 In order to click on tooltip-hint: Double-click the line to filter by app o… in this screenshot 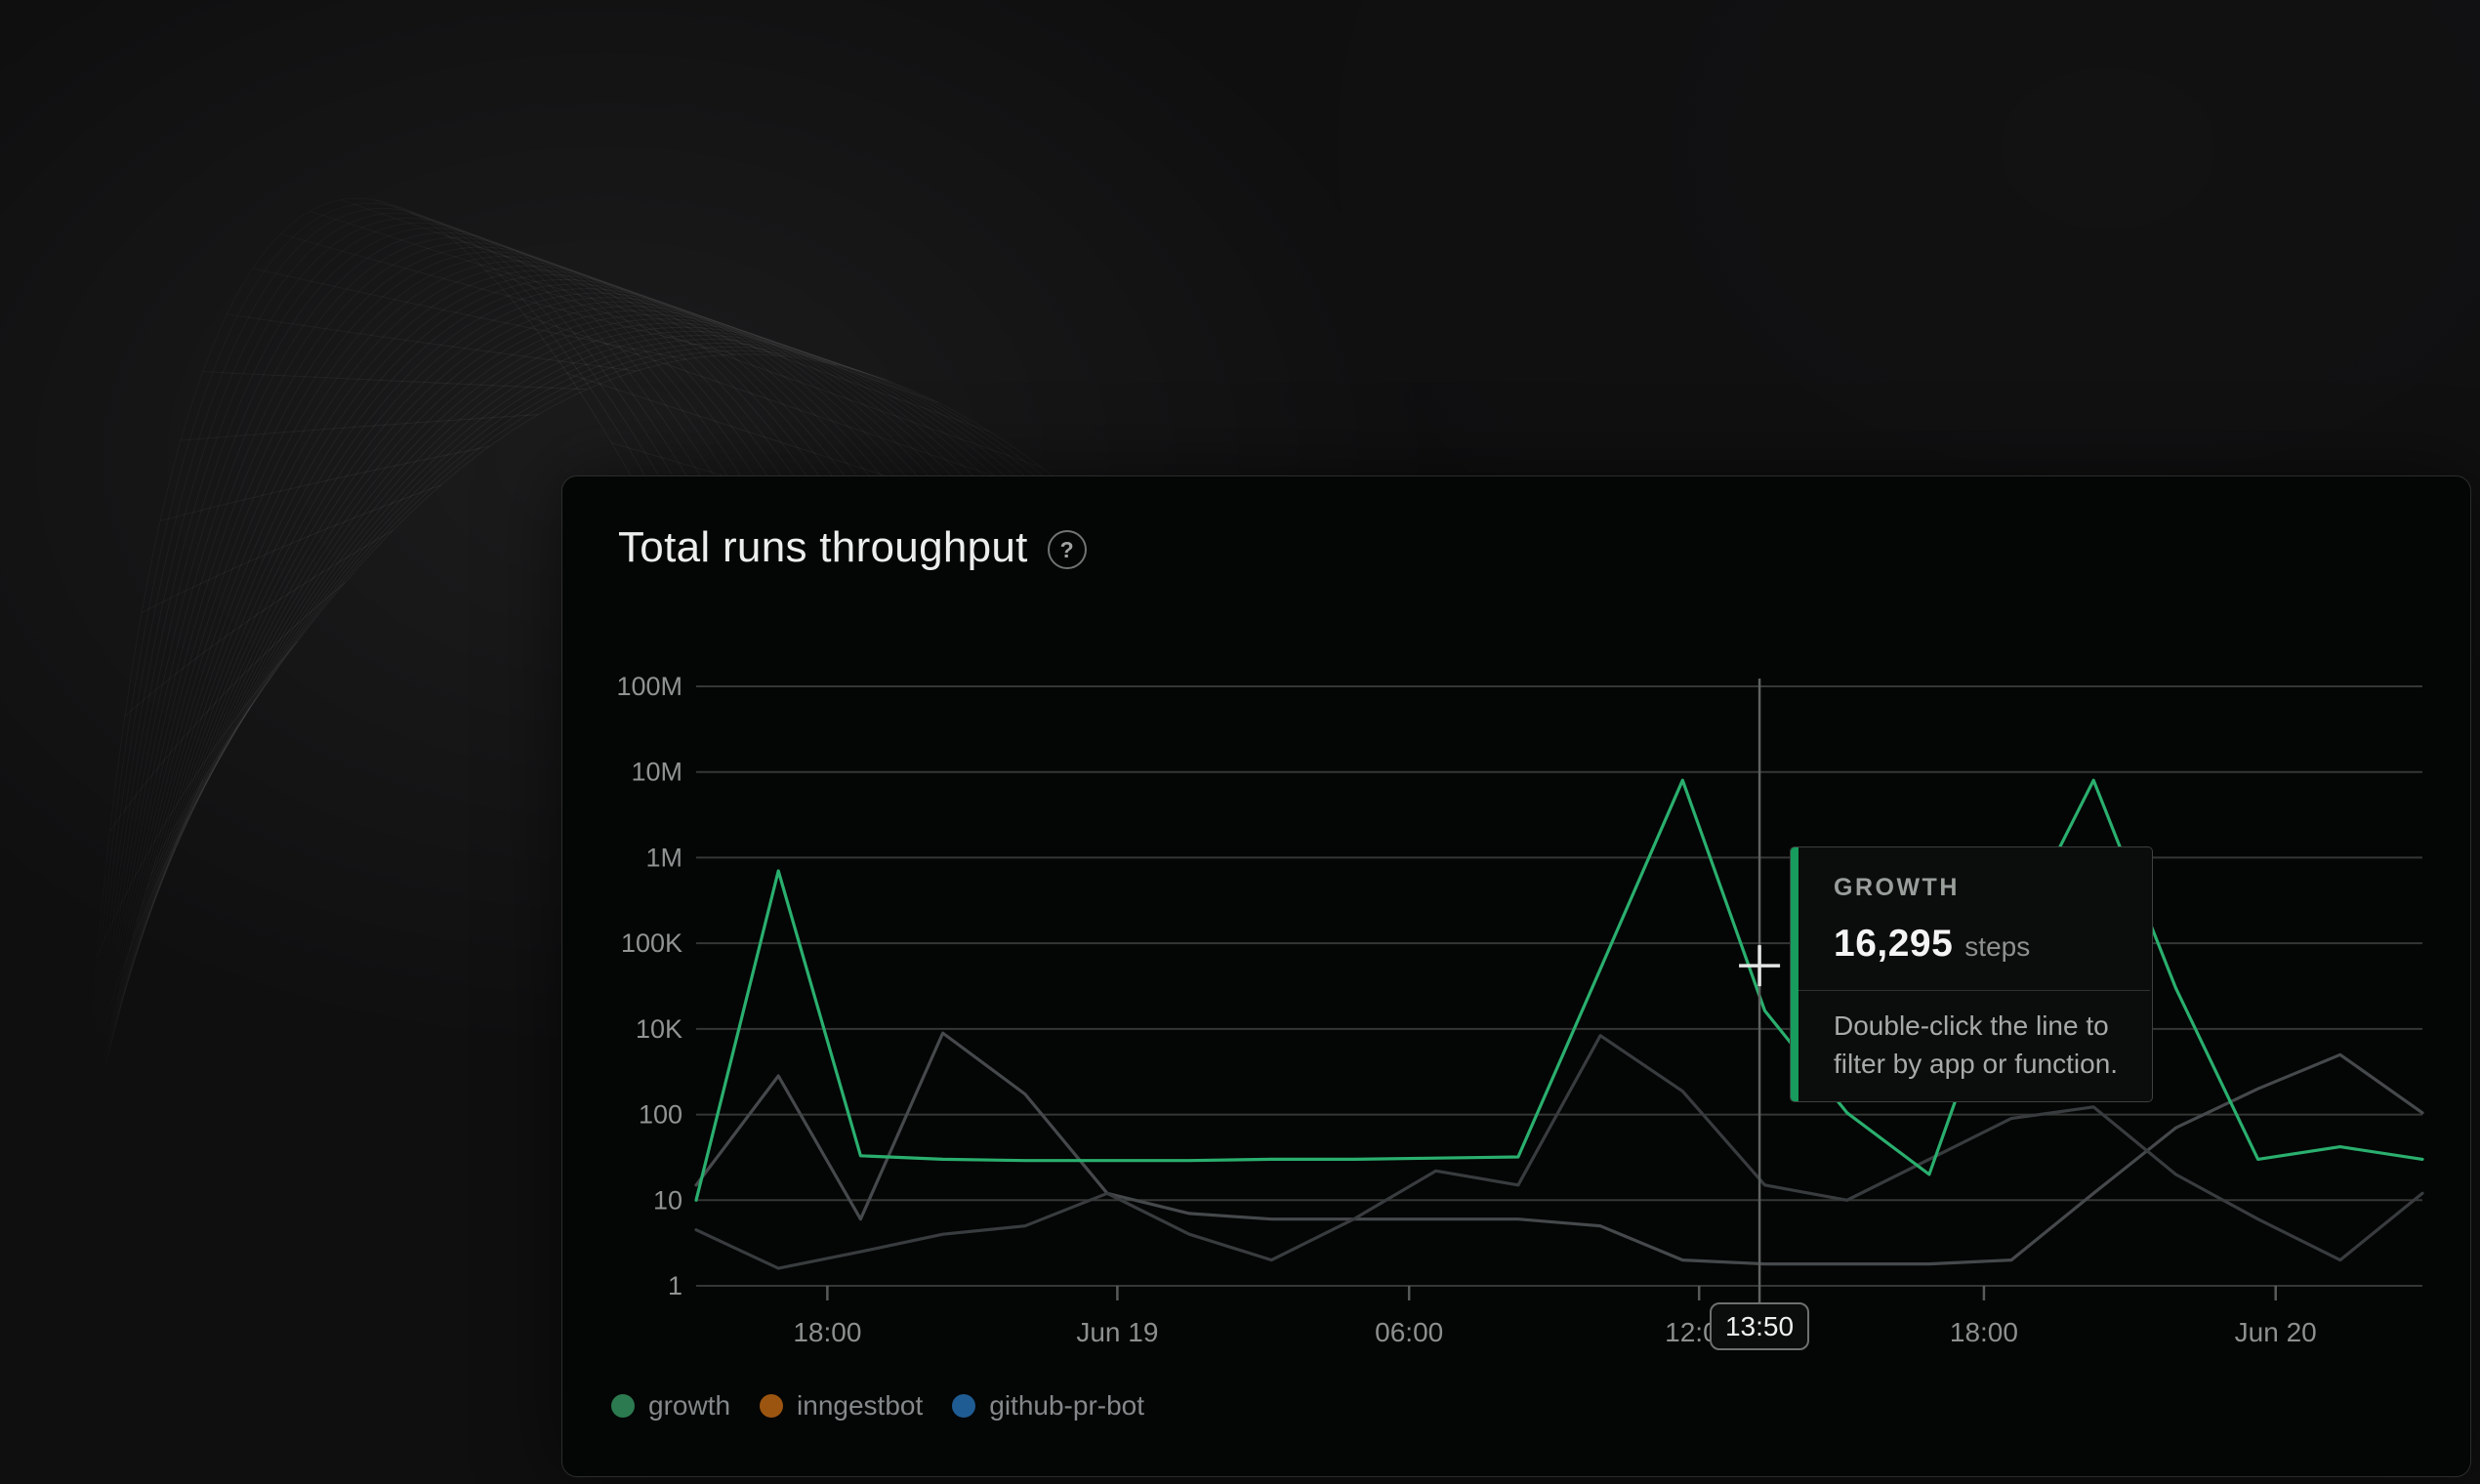, I will do `click(1970, 1037)`.